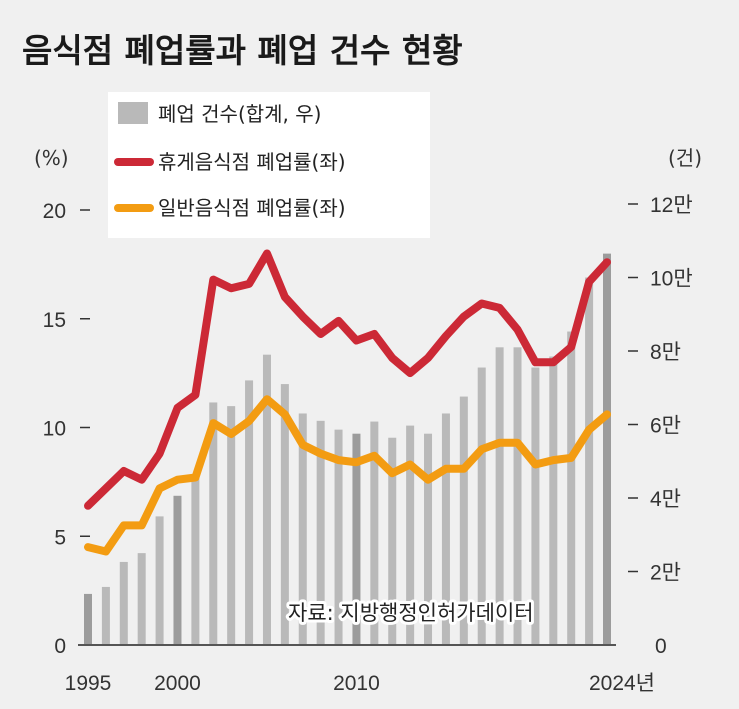 Image resolution: width=739 pixels, height=709 pixels. I want to click on x-tick-label-2010: 2010, so click(356, 683).